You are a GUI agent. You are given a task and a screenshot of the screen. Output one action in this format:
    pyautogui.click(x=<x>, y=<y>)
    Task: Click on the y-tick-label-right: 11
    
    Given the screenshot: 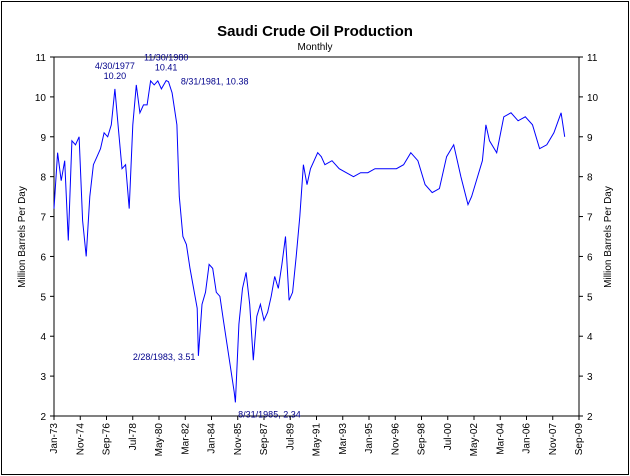 What is the action you would take?
    pyautogui.click(x=592, y=58)
    